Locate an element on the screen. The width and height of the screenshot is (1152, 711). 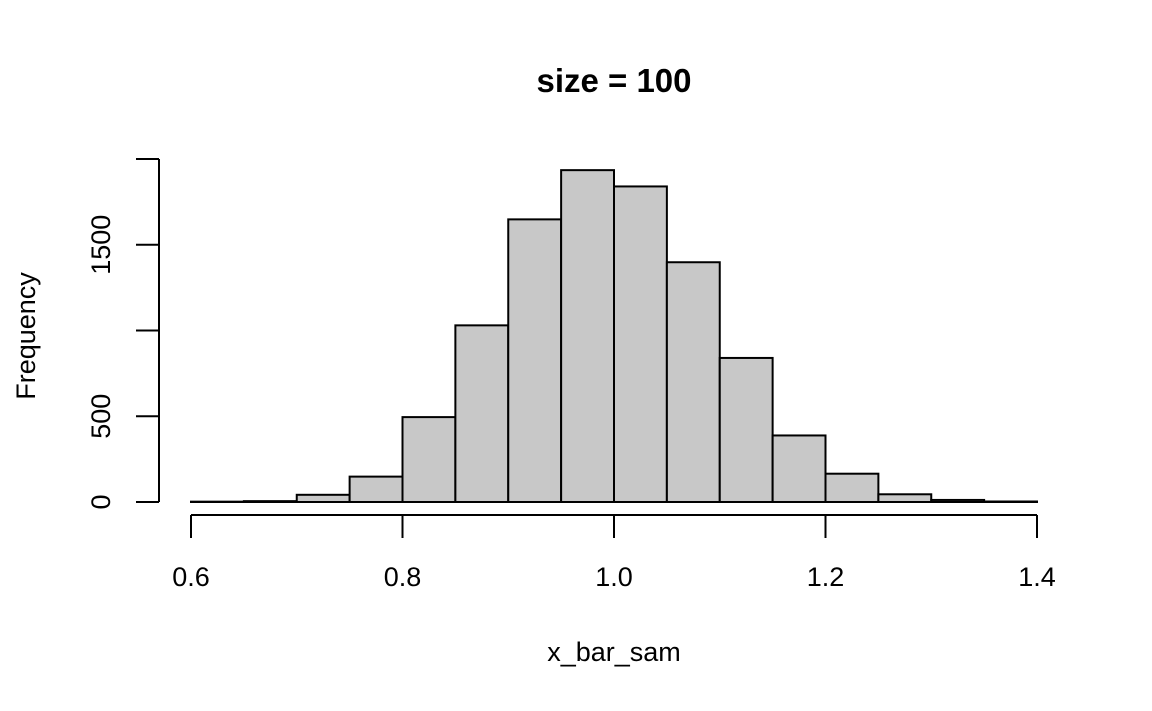
y-axis: 0 500 1500 is located at coordinates (123, 334).